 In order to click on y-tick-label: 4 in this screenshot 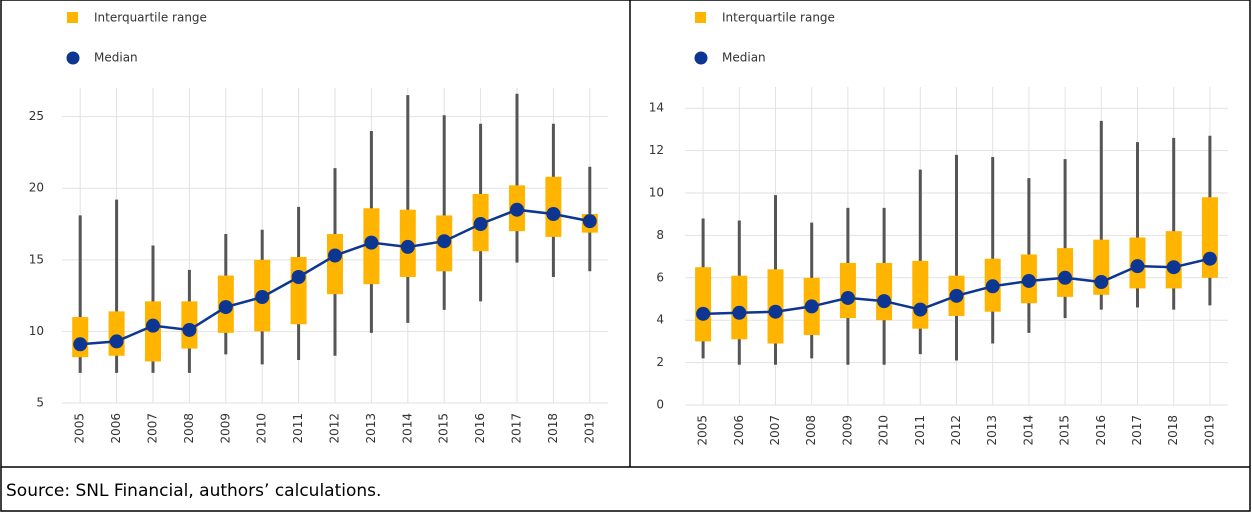, I will do `click(660, 320)`.